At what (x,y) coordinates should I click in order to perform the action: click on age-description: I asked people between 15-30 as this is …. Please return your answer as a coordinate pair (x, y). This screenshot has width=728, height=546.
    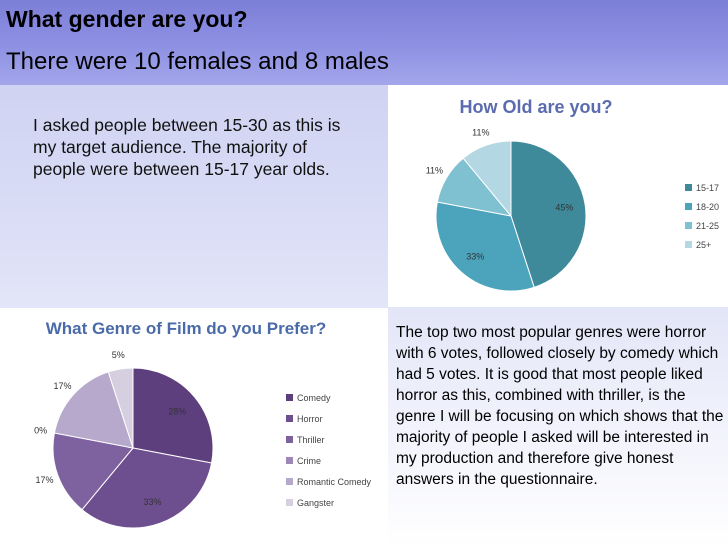
    Looking at the image, I should click on (187, 147).